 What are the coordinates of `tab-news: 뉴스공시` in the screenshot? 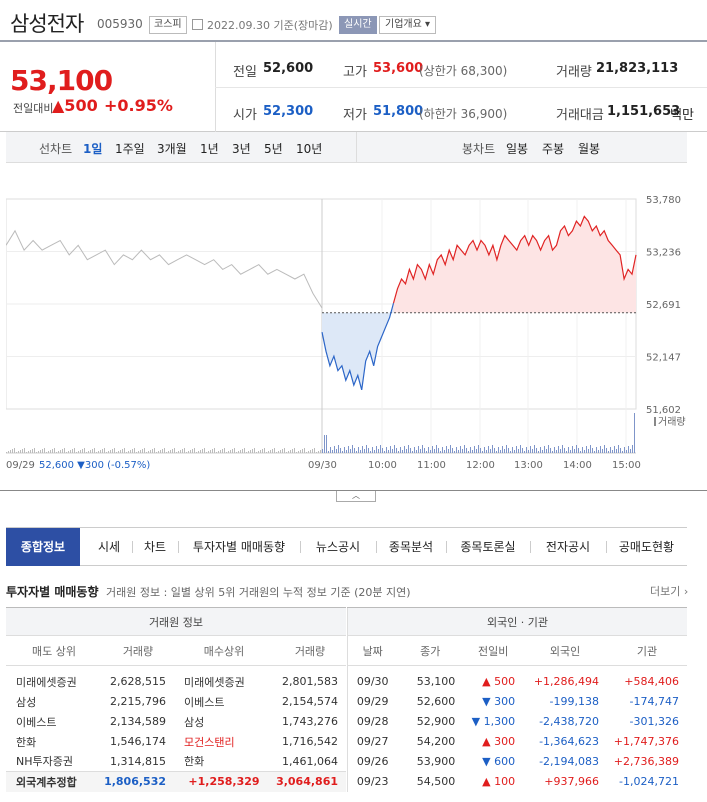 It's located at (338, 547).